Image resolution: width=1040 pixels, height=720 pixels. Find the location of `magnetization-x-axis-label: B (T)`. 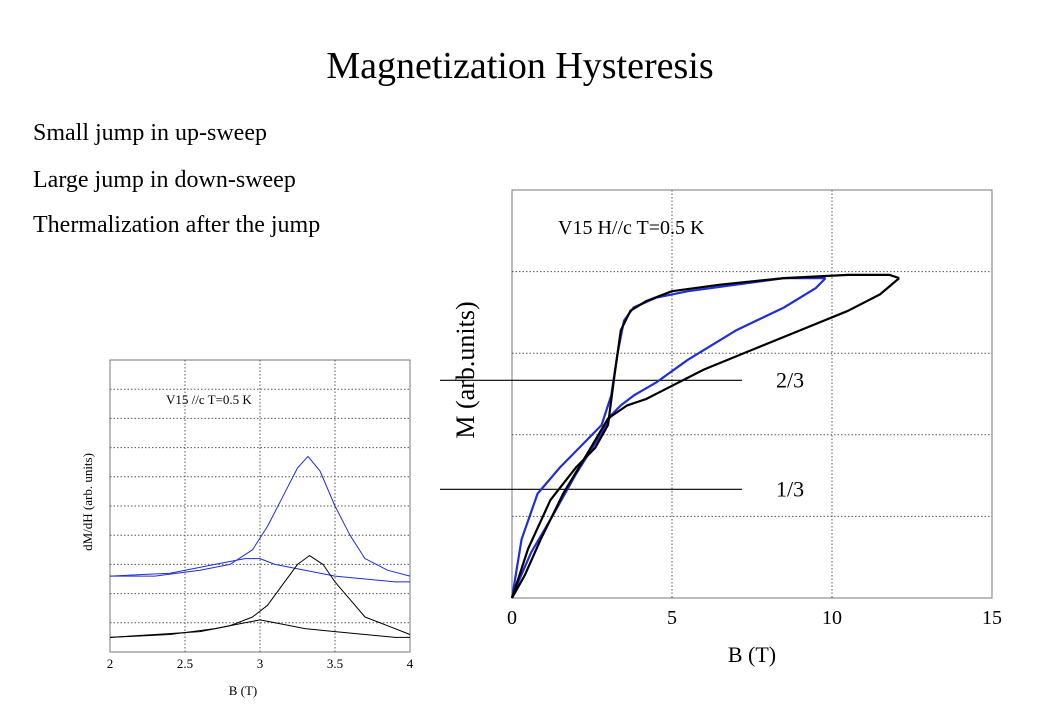

magnetization-x-axis-label: B (T) is located at coordinates (752, 654).